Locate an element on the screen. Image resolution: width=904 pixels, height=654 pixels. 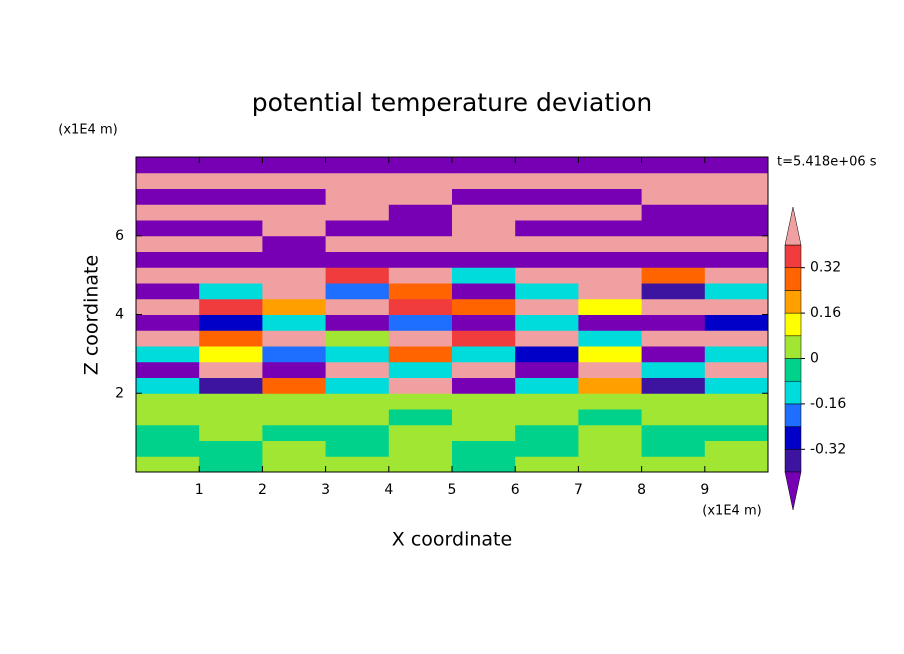
colorbar-tick-label: 0.16 is located at coordinates (825, 313).